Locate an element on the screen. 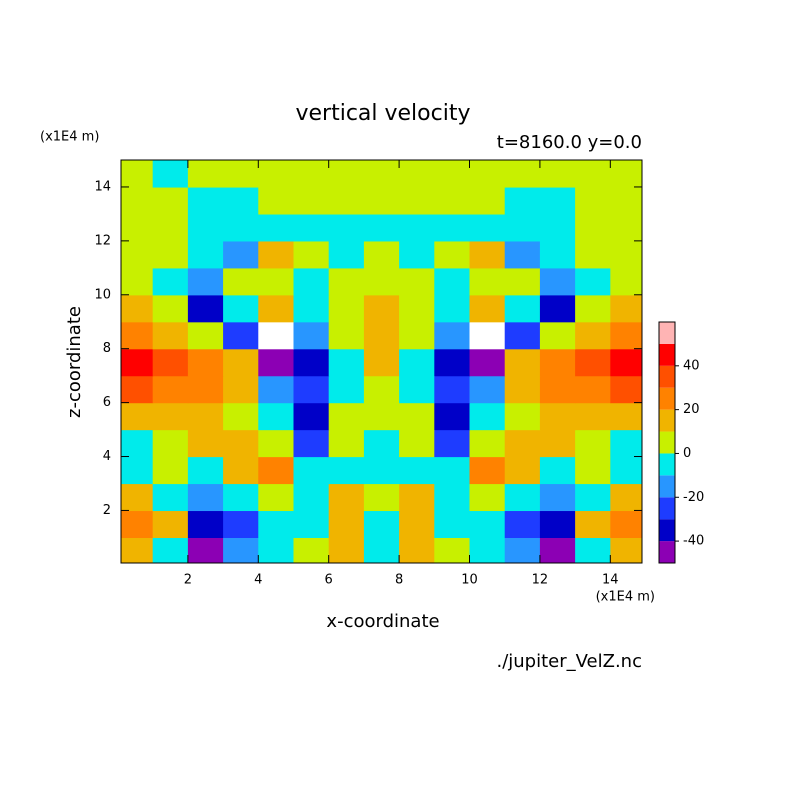 This screenshot has width=804, height=804. y-tick-label: 8 is located at coordinates (107, 348).